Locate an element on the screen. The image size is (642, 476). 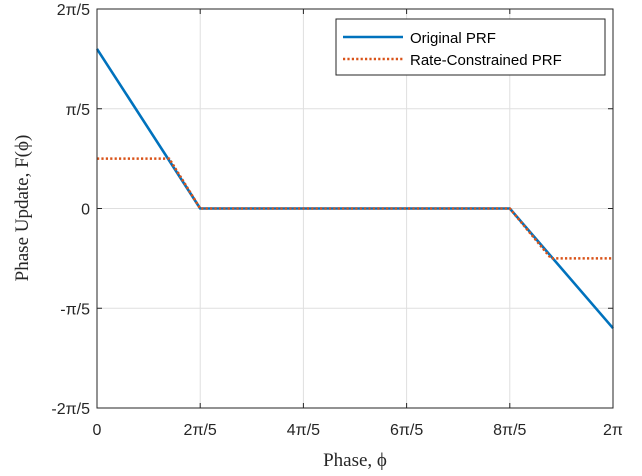
x-tick-label: 6π/5 is located at coordinates (406, 430).